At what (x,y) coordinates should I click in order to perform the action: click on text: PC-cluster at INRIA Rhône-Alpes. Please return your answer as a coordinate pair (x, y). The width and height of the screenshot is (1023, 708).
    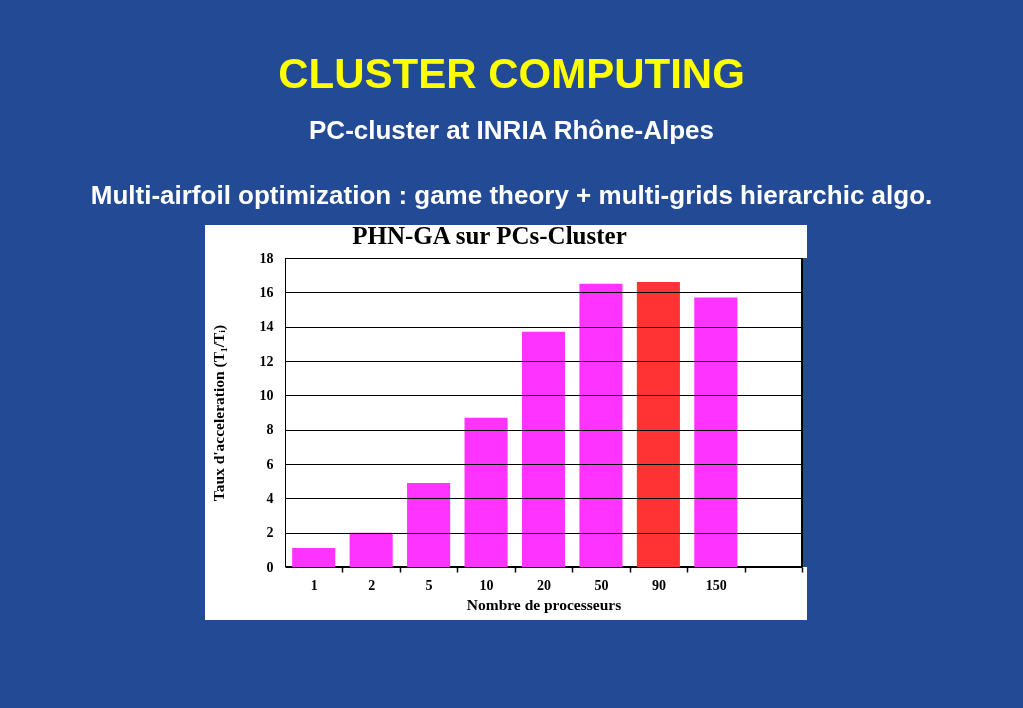
    Looking at the image, I should click on (511, 130).